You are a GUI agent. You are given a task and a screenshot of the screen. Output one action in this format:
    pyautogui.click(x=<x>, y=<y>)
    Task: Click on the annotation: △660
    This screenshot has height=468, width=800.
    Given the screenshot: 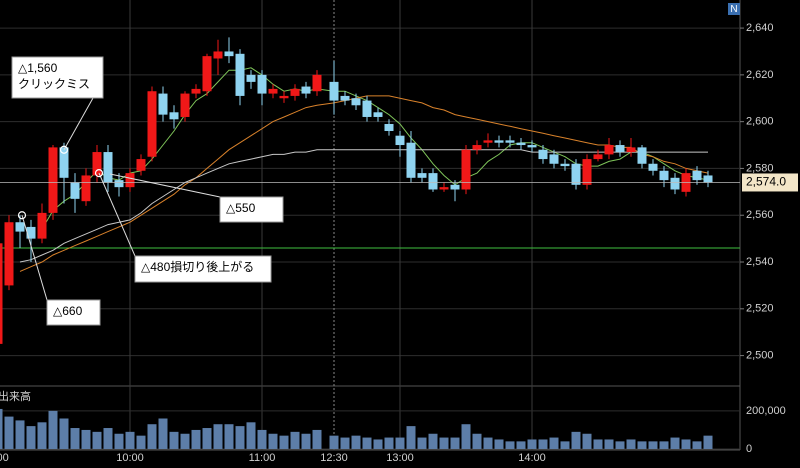 What is the action you would take?
    pyautogui.click(x=59, y=268)
    